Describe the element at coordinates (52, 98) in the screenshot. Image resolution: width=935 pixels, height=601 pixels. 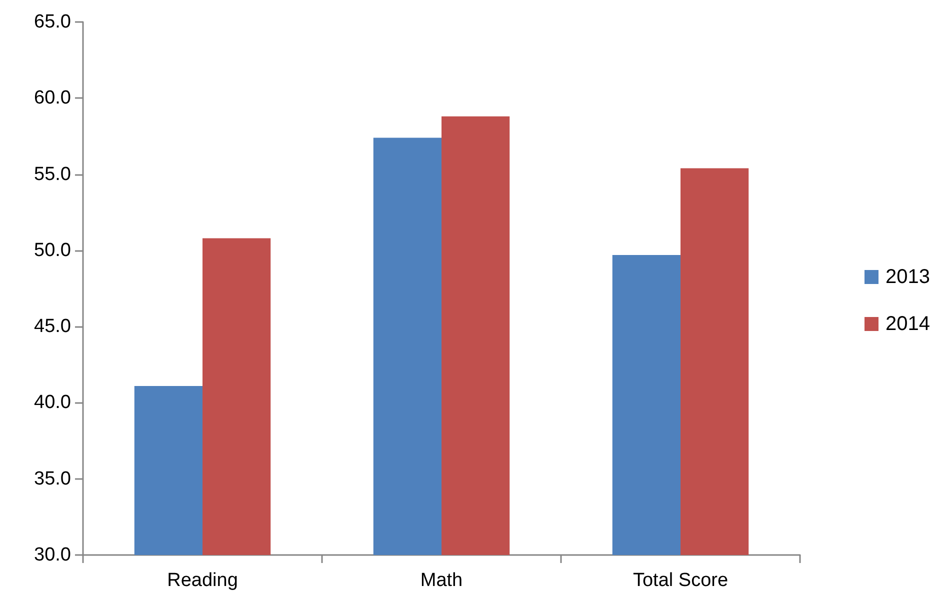
I see `y-tick-label: 60.0` at that location.